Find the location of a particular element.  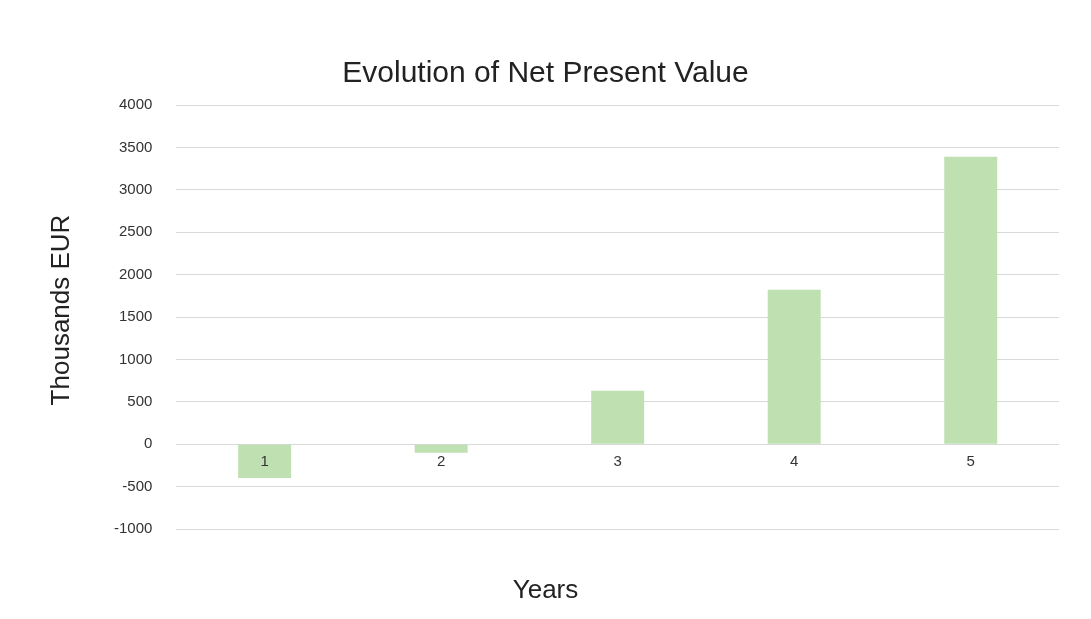

y-tick-label: -1000 is located at coordinates (133, 528).